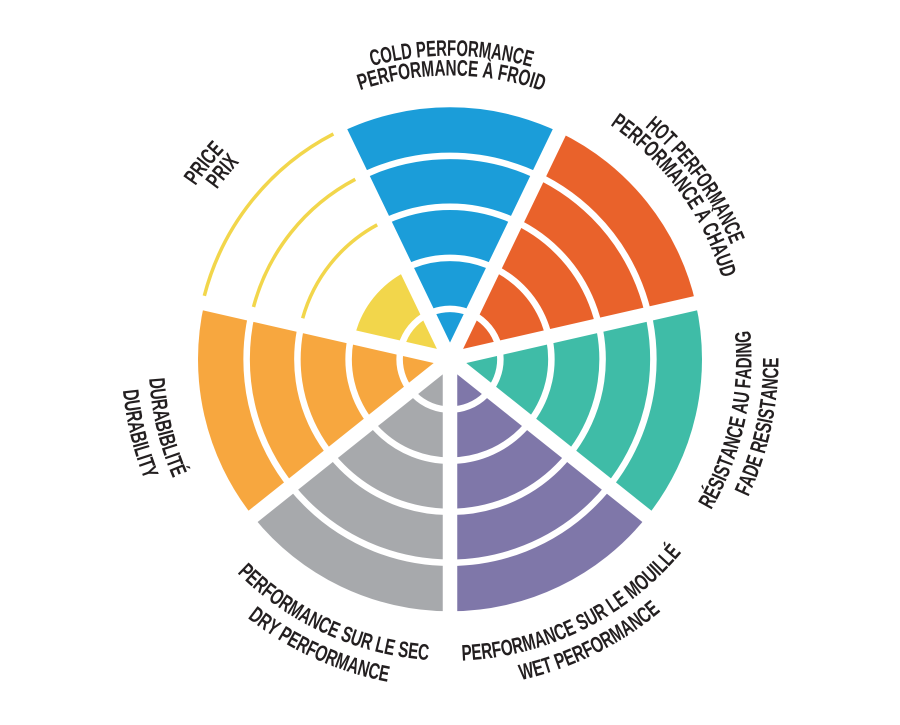  What do you see at coordinates (744, 337) in the screenshot?
I see `svg-text: G` at bounding box center [744, 337].